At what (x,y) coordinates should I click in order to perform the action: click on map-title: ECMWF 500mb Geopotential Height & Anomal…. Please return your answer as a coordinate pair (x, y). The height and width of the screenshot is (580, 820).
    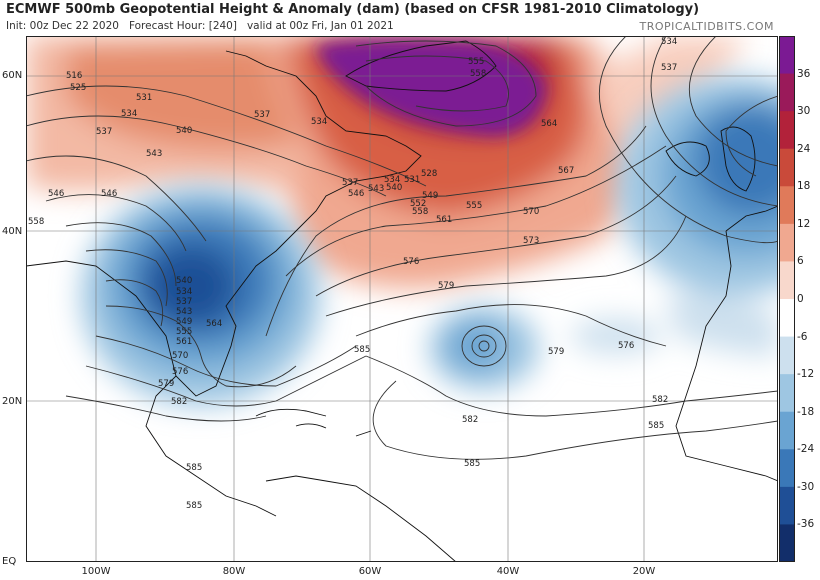
    Looking at the image, I should click on (353, 9).